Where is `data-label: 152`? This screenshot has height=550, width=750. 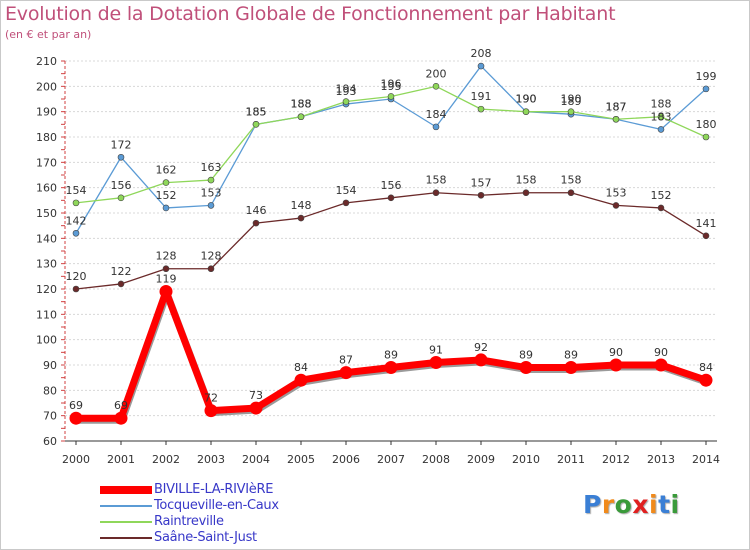 data-label: 152 is located at coordinates (166, 195).